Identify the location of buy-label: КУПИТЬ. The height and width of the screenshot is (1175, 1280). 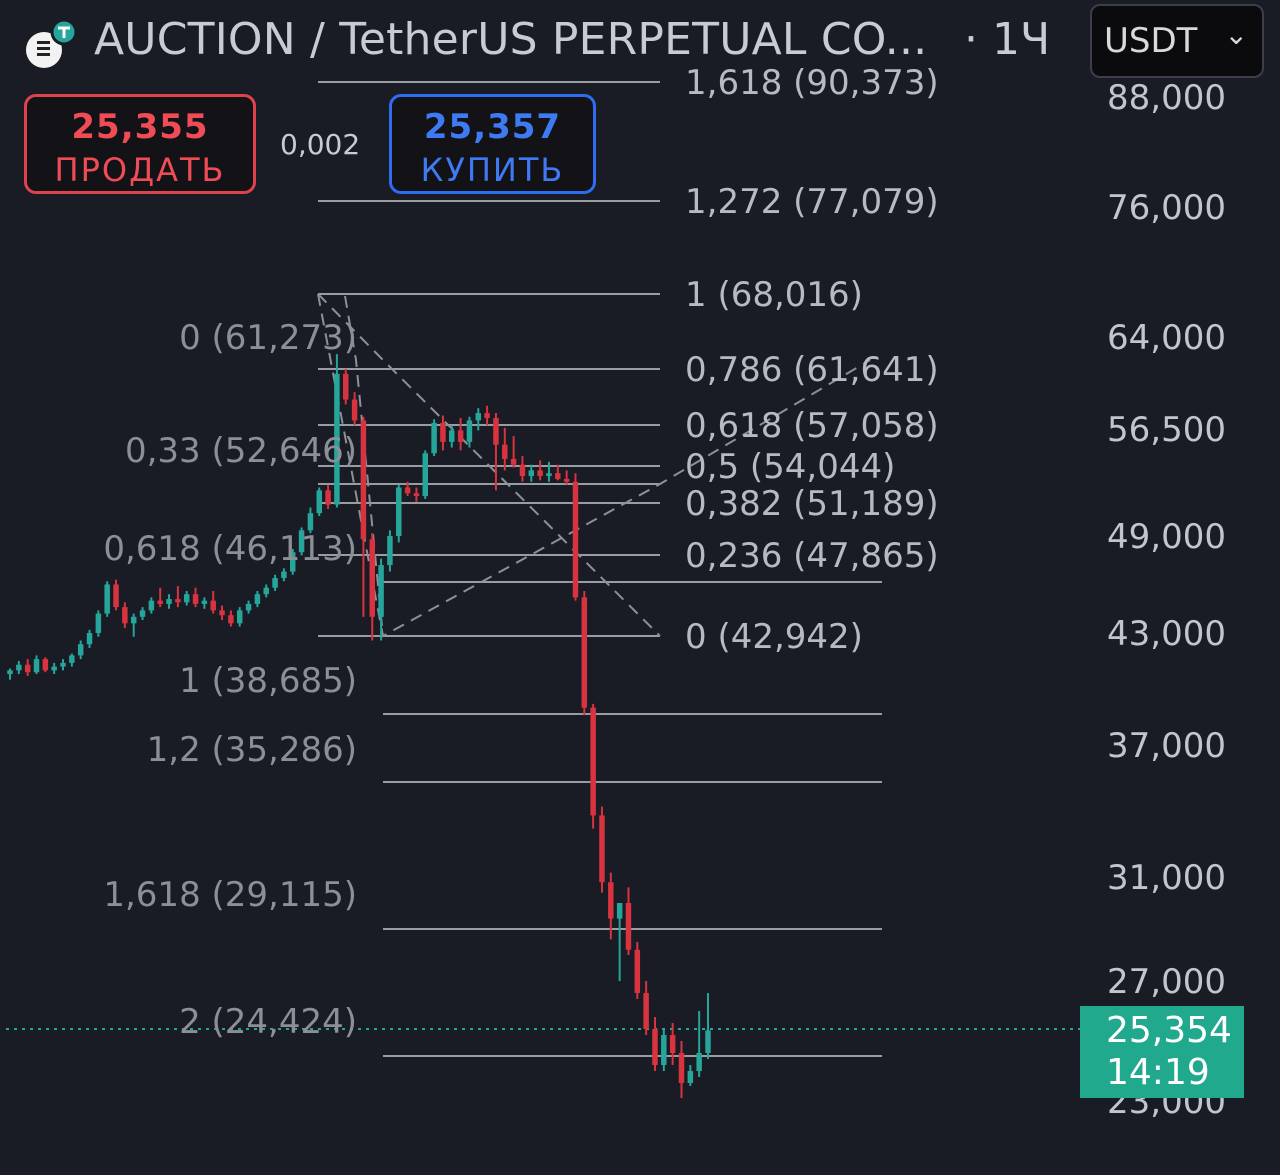
(492, 170).